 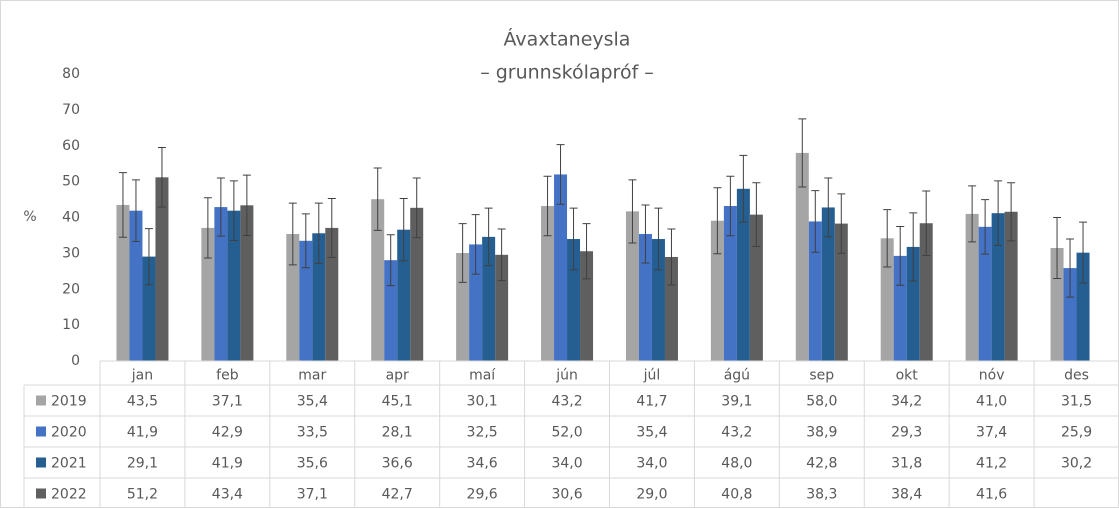 What do you see at coordinates (69, 402) in the screenshot?
I see `legend-label: 2019` at bounding box center [69, 402].